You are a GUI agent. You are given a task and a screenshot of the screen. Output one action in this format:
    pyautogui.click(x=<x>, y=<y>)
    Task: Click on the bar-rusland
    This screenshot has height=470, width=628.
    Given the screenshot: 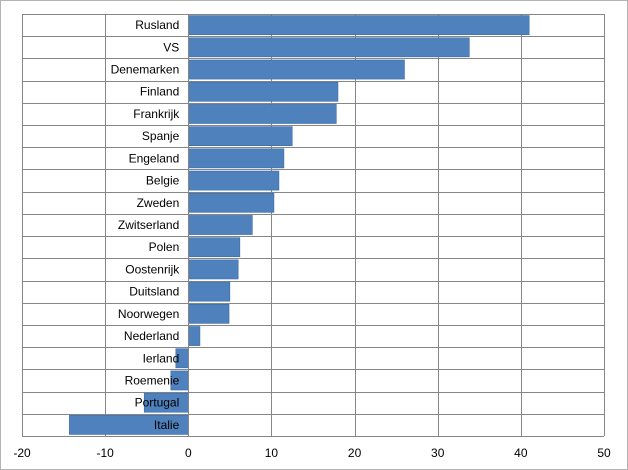 What is the action you would take?
    pyautogui.click(x=358, y=25)
    